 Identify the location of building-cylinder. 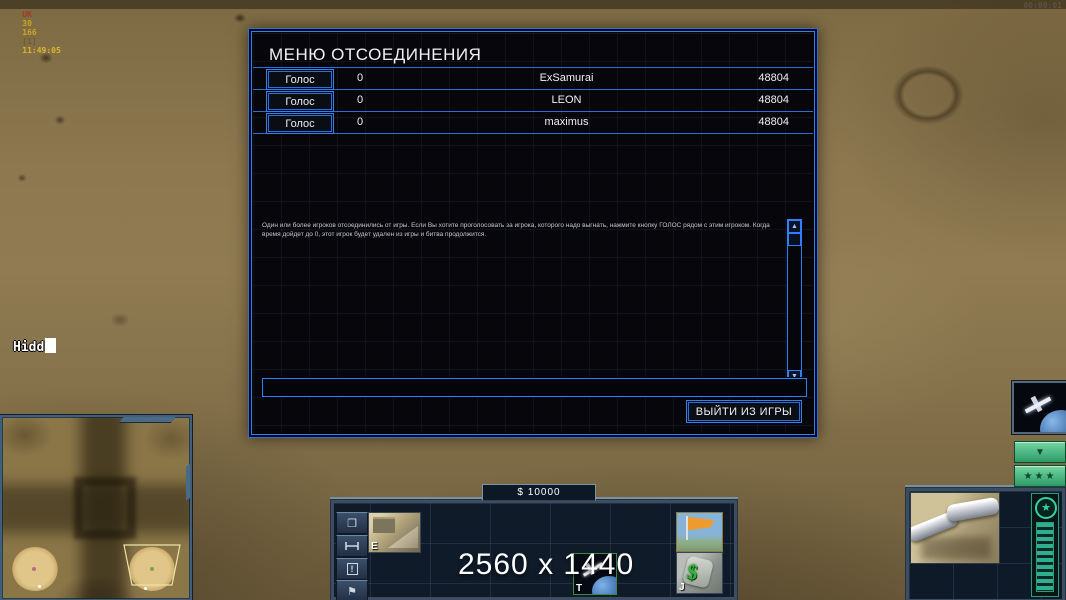
(972, 509).